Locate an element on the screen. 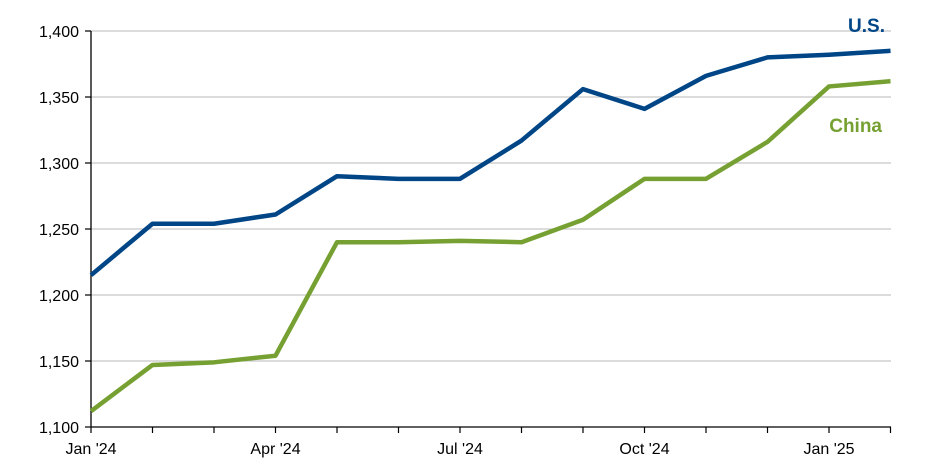  x-tick-label: Jul '24 is located at coordinates (460, 449).